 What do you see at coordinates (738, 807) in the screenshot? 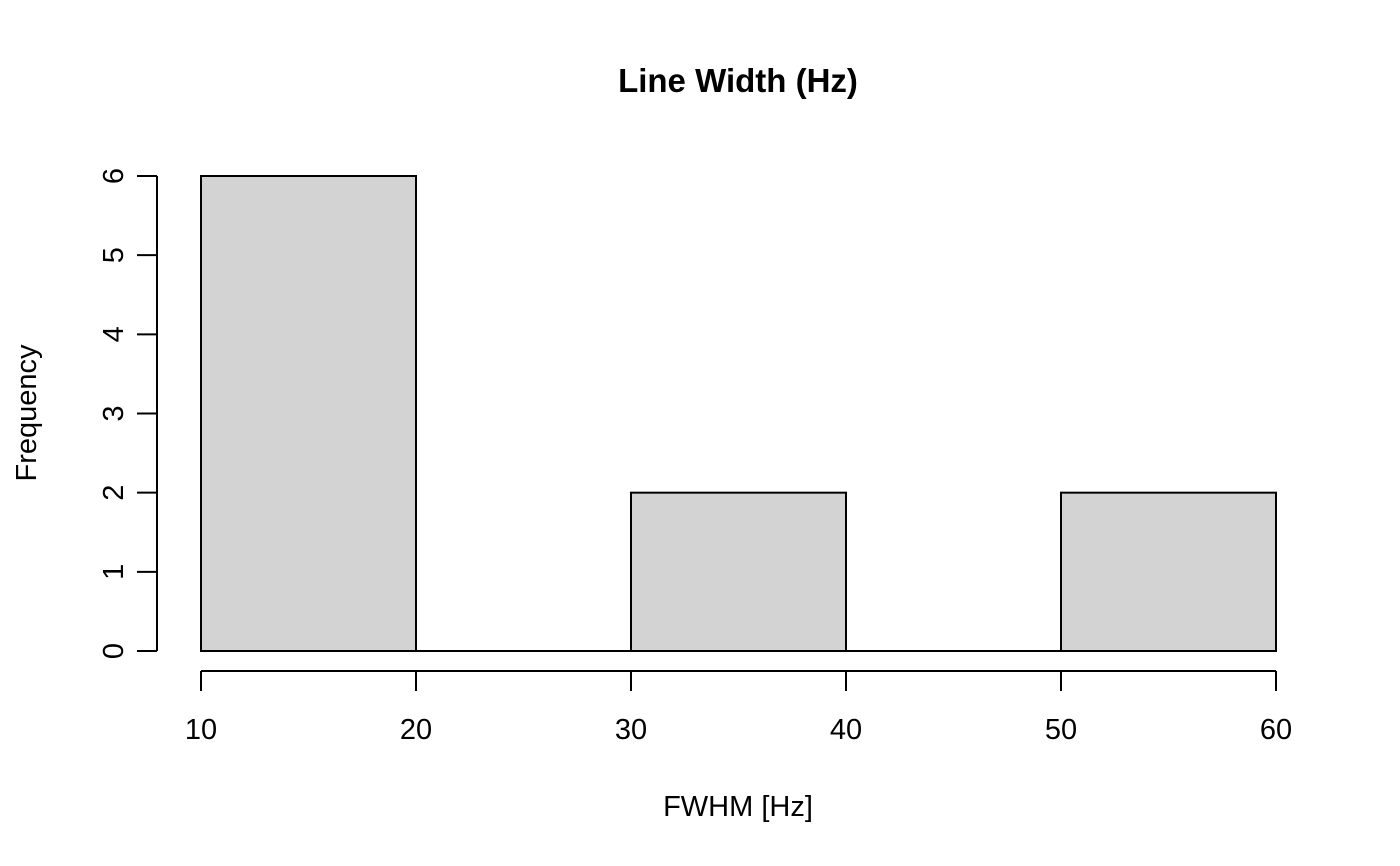
I see `x-axis-label: FWHM [Hz]` at bounding box center [738, 807].